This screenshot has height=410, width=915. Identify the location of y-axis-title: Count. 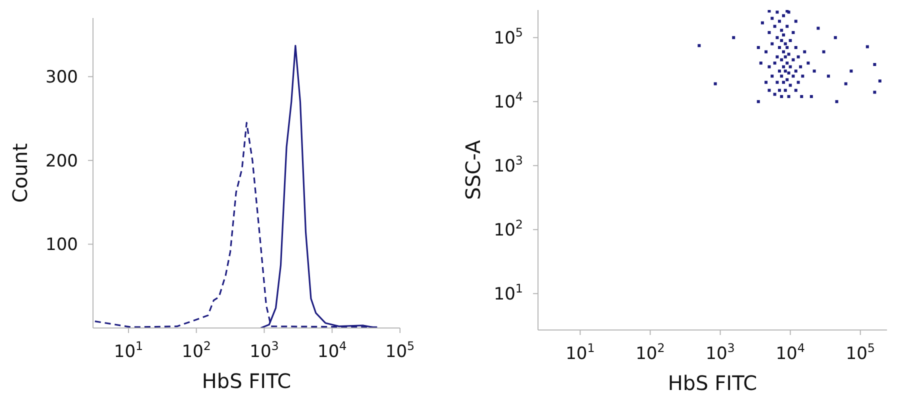
(20, 173).